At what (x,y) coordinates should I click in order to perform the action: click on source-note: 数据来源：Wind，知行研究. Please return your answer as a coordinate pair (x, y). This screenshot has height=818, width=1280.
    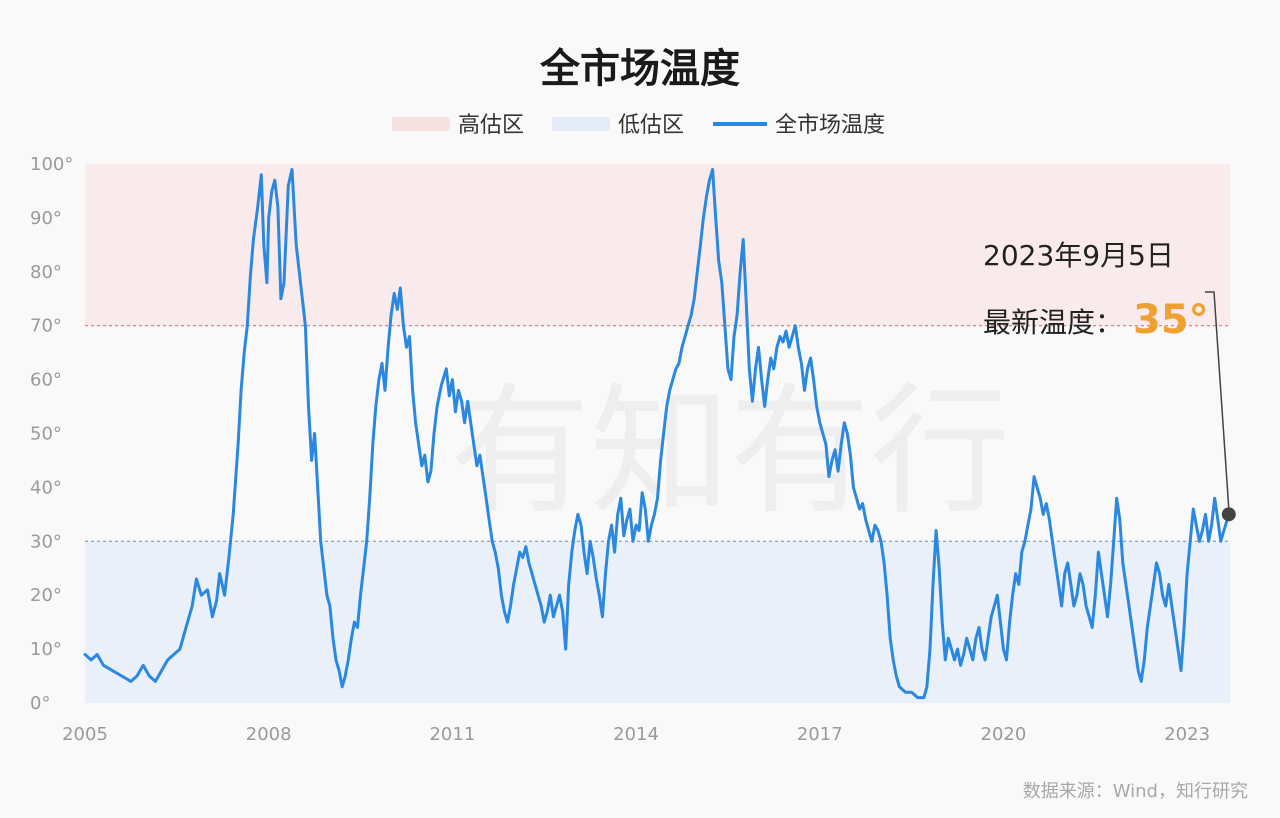
    Looking at the image, I should click on (1135, 791).